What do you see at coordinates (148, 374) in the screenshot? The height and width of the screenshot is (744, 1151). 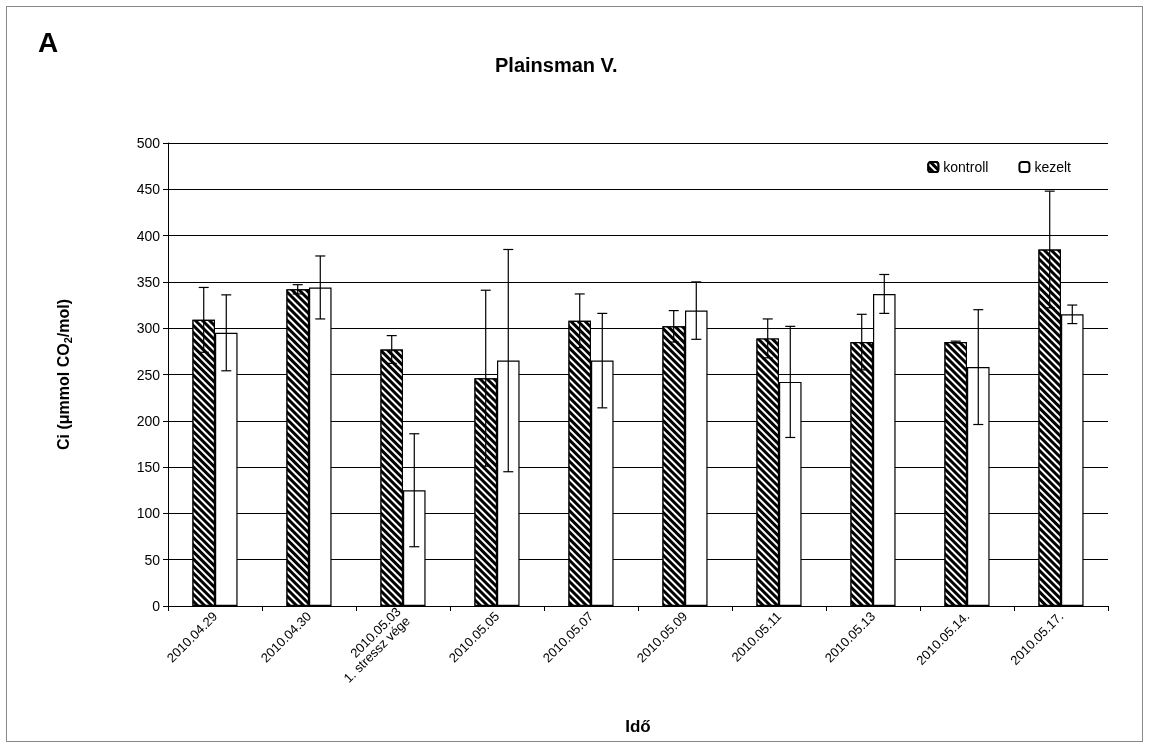 I see `y-tick-label: 250` at bounding box center [148, 374].